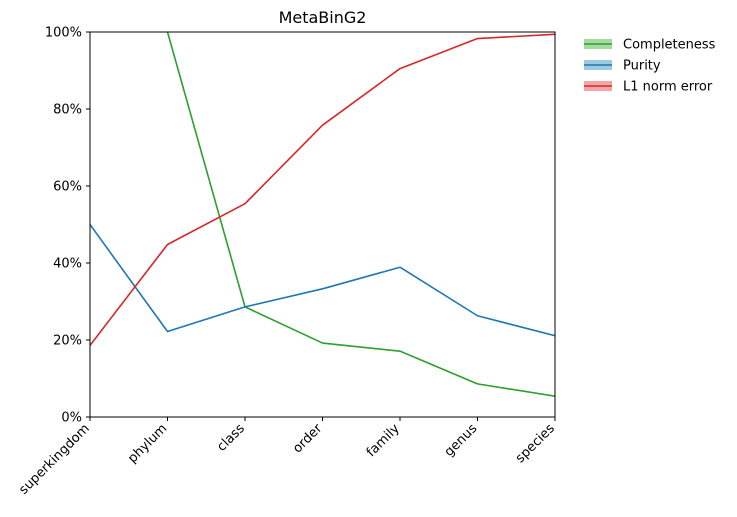 Image resolution: width=737 pixels, height=517 pixels. Describe the element at coordinates (461, 440) in the screenshot. I see `x-tick-label: genus` at that location.